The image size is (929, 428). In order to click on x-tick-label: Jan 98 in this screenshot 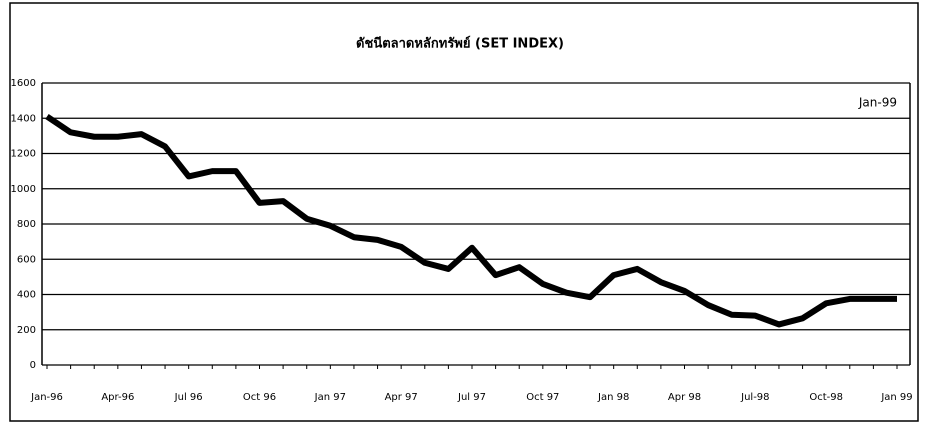, I will do `click(613, 397)`.